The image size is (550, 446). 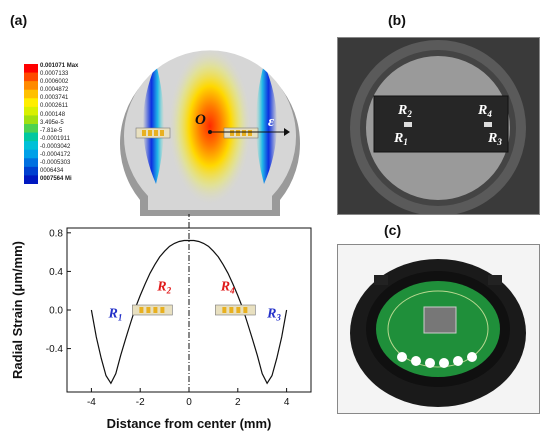 I want to click on photo-gauge-label: R4, so click(x=484, y=111).